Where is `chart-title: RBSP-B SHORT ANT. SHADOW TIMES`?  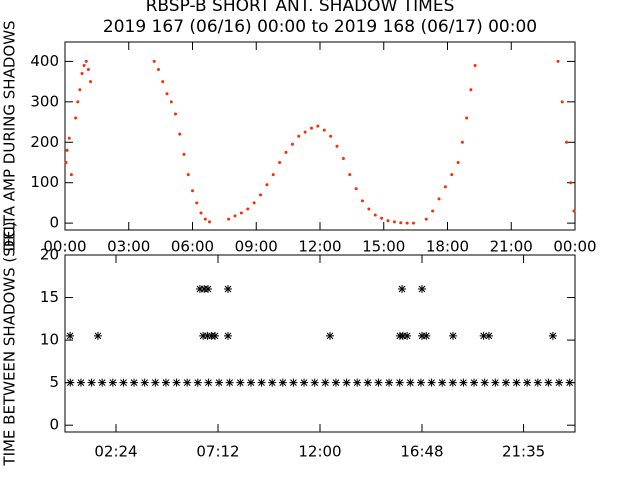
chart-title: RBSP-B SHORT ANT. SHADOW TIMES is located at coordinates (300, 8).